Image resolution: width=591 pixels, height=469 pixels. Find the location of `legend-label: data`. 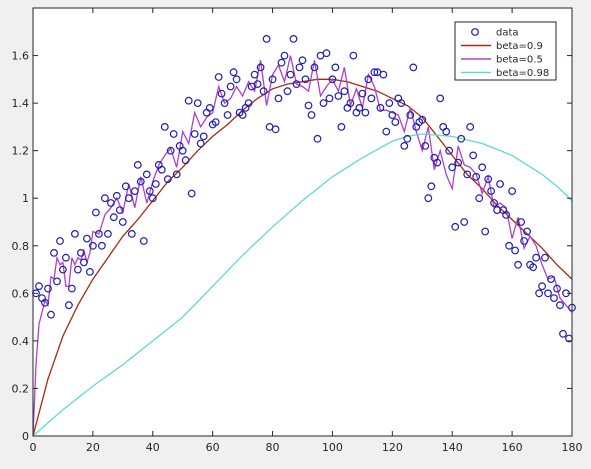

legend-label: data is located at coordinates (507, 33).